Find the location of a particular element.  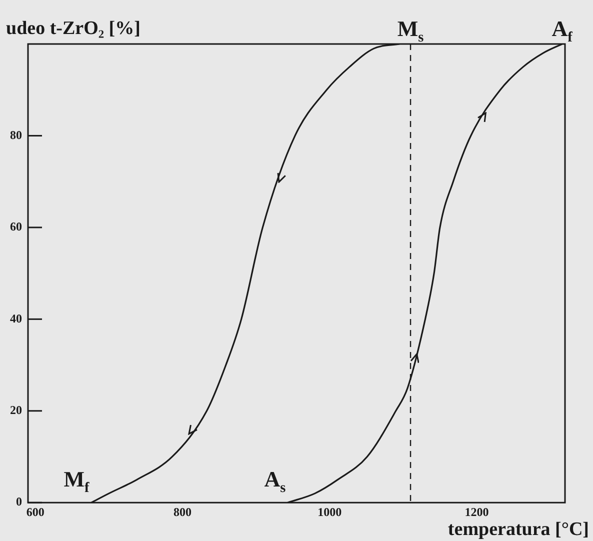

x-tick-label: 1200 is located at coordinates (476, 511).